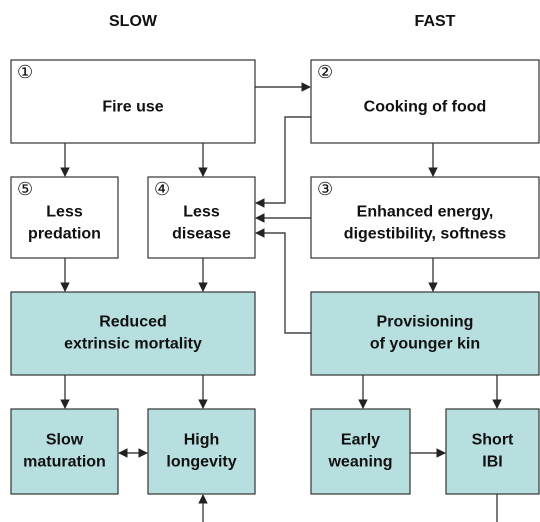  Describe the element at coordinates (65, 440) in the screenshot. I see `box-label: Slow` at that location.